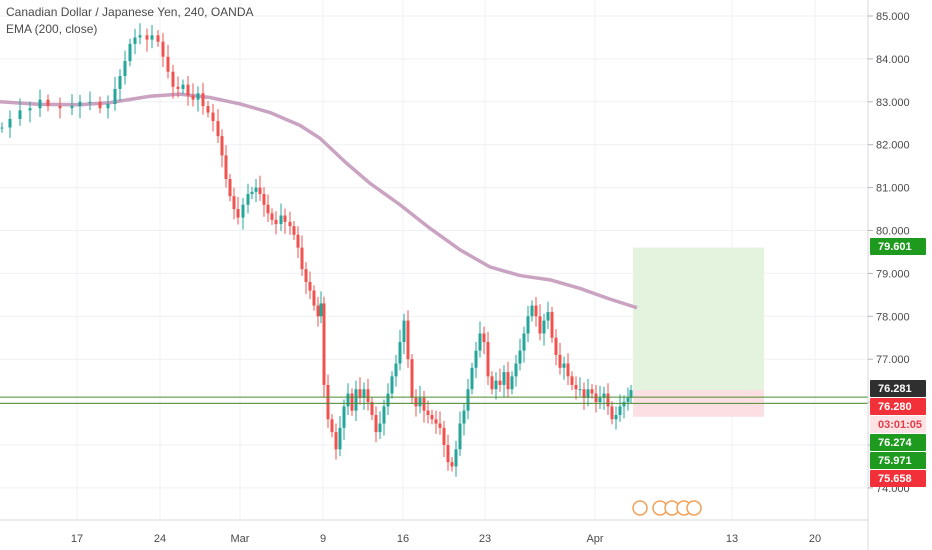  Describe the element at coordinates (895, 389) in the screenshot. I see `price-label: 76.281` at that location.